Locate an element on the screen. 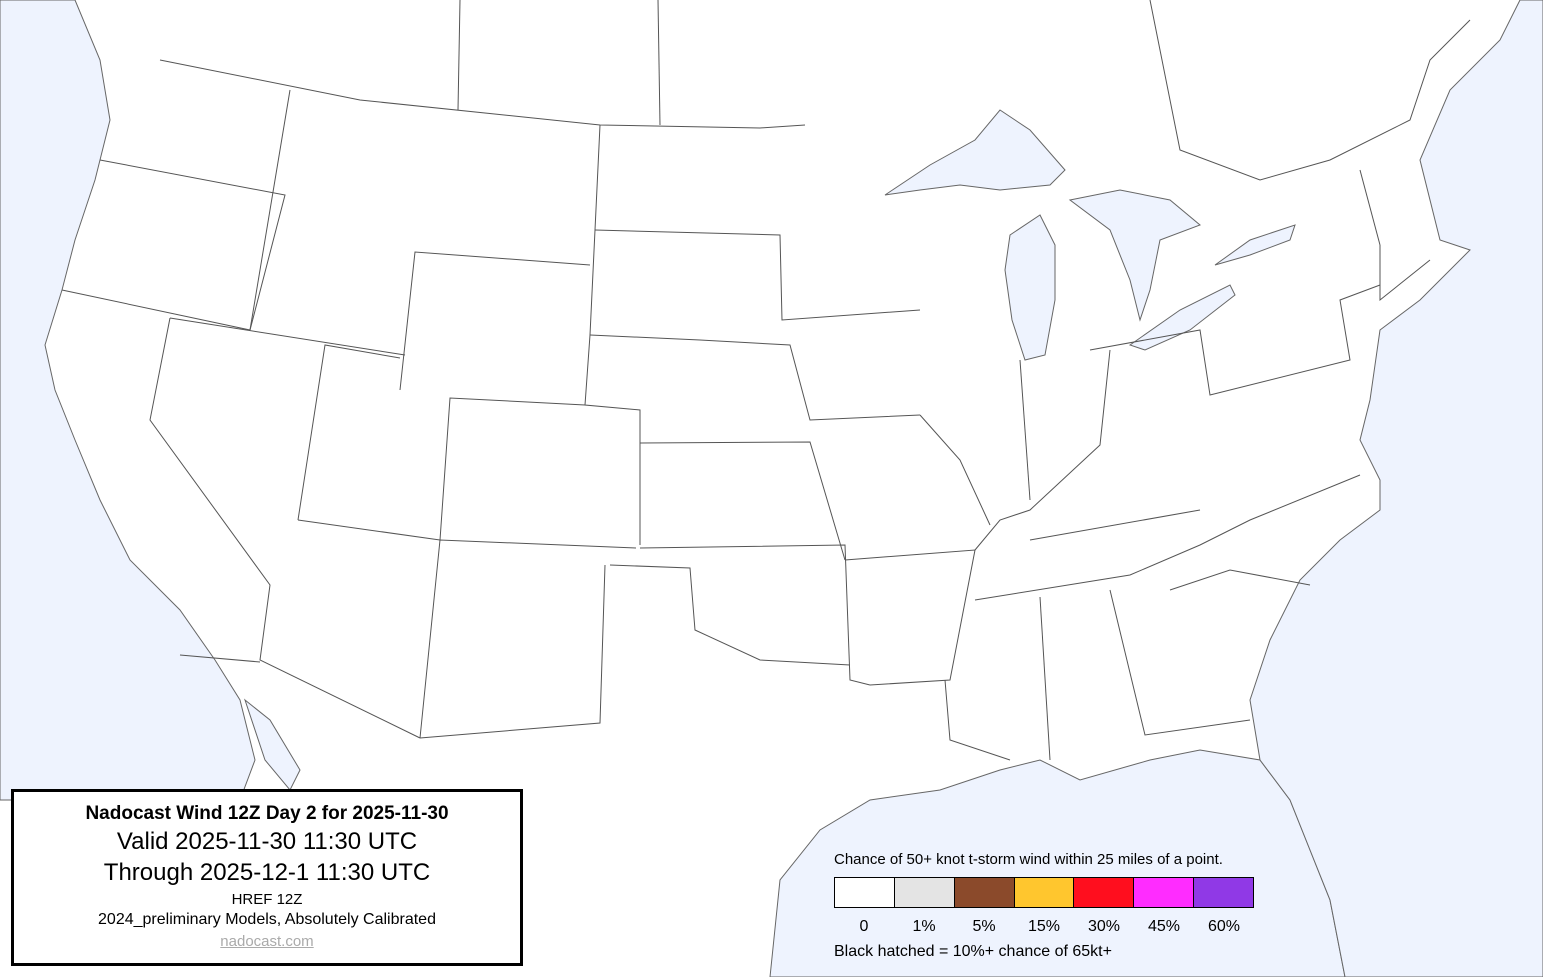  lake-superior is located at coordinates (975, 152).